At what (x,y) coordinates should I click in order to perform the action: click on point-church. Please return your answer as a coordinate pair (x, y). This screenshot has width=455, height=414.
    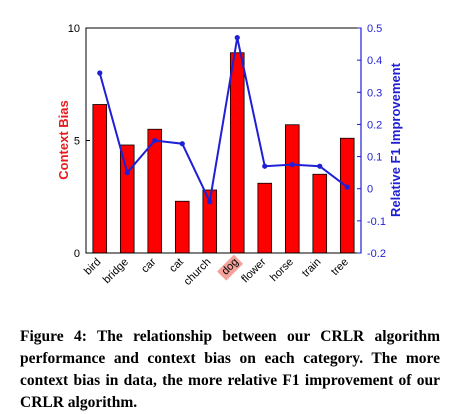
    Looking at the image, I should click on (210, 201).